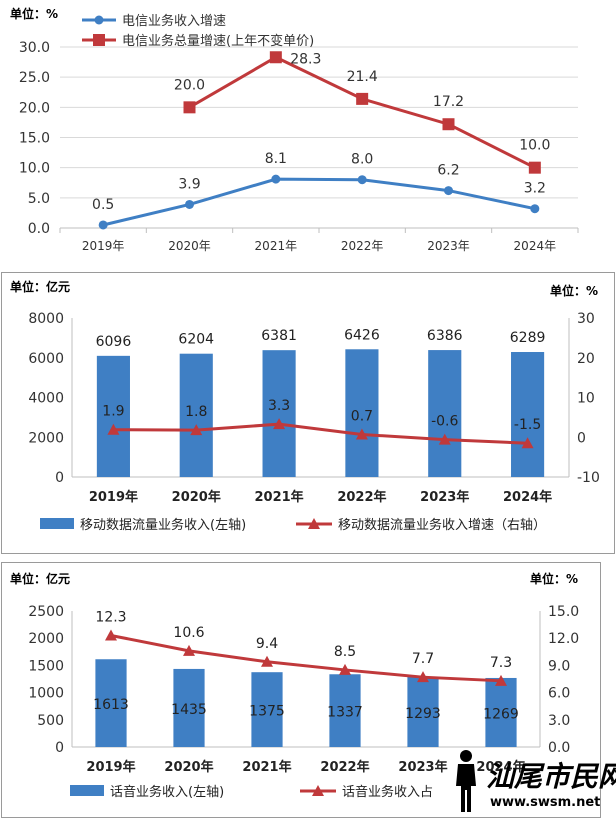 This screenshot has width=616, height=819. I want to click on chart3-bar-label: 1435, so click(189, 710).